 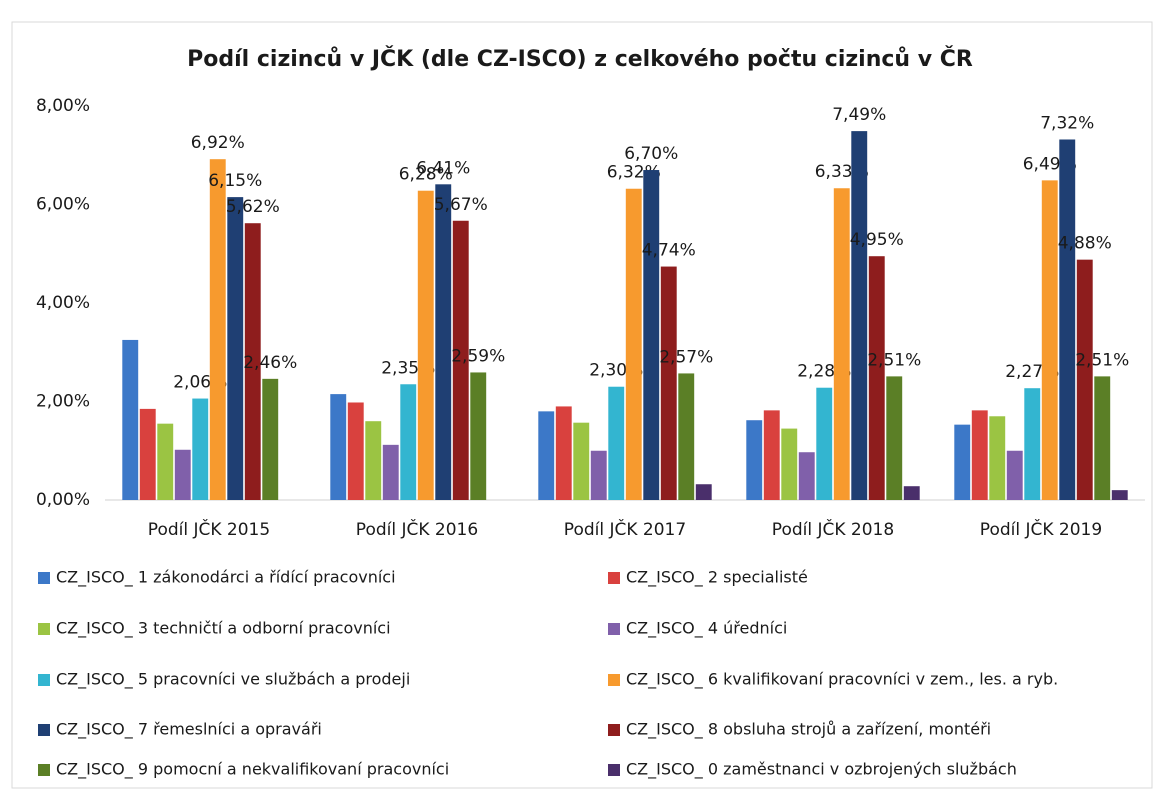 I want to click on y-tick-label: 6,00%, so click(x=63, y=205).